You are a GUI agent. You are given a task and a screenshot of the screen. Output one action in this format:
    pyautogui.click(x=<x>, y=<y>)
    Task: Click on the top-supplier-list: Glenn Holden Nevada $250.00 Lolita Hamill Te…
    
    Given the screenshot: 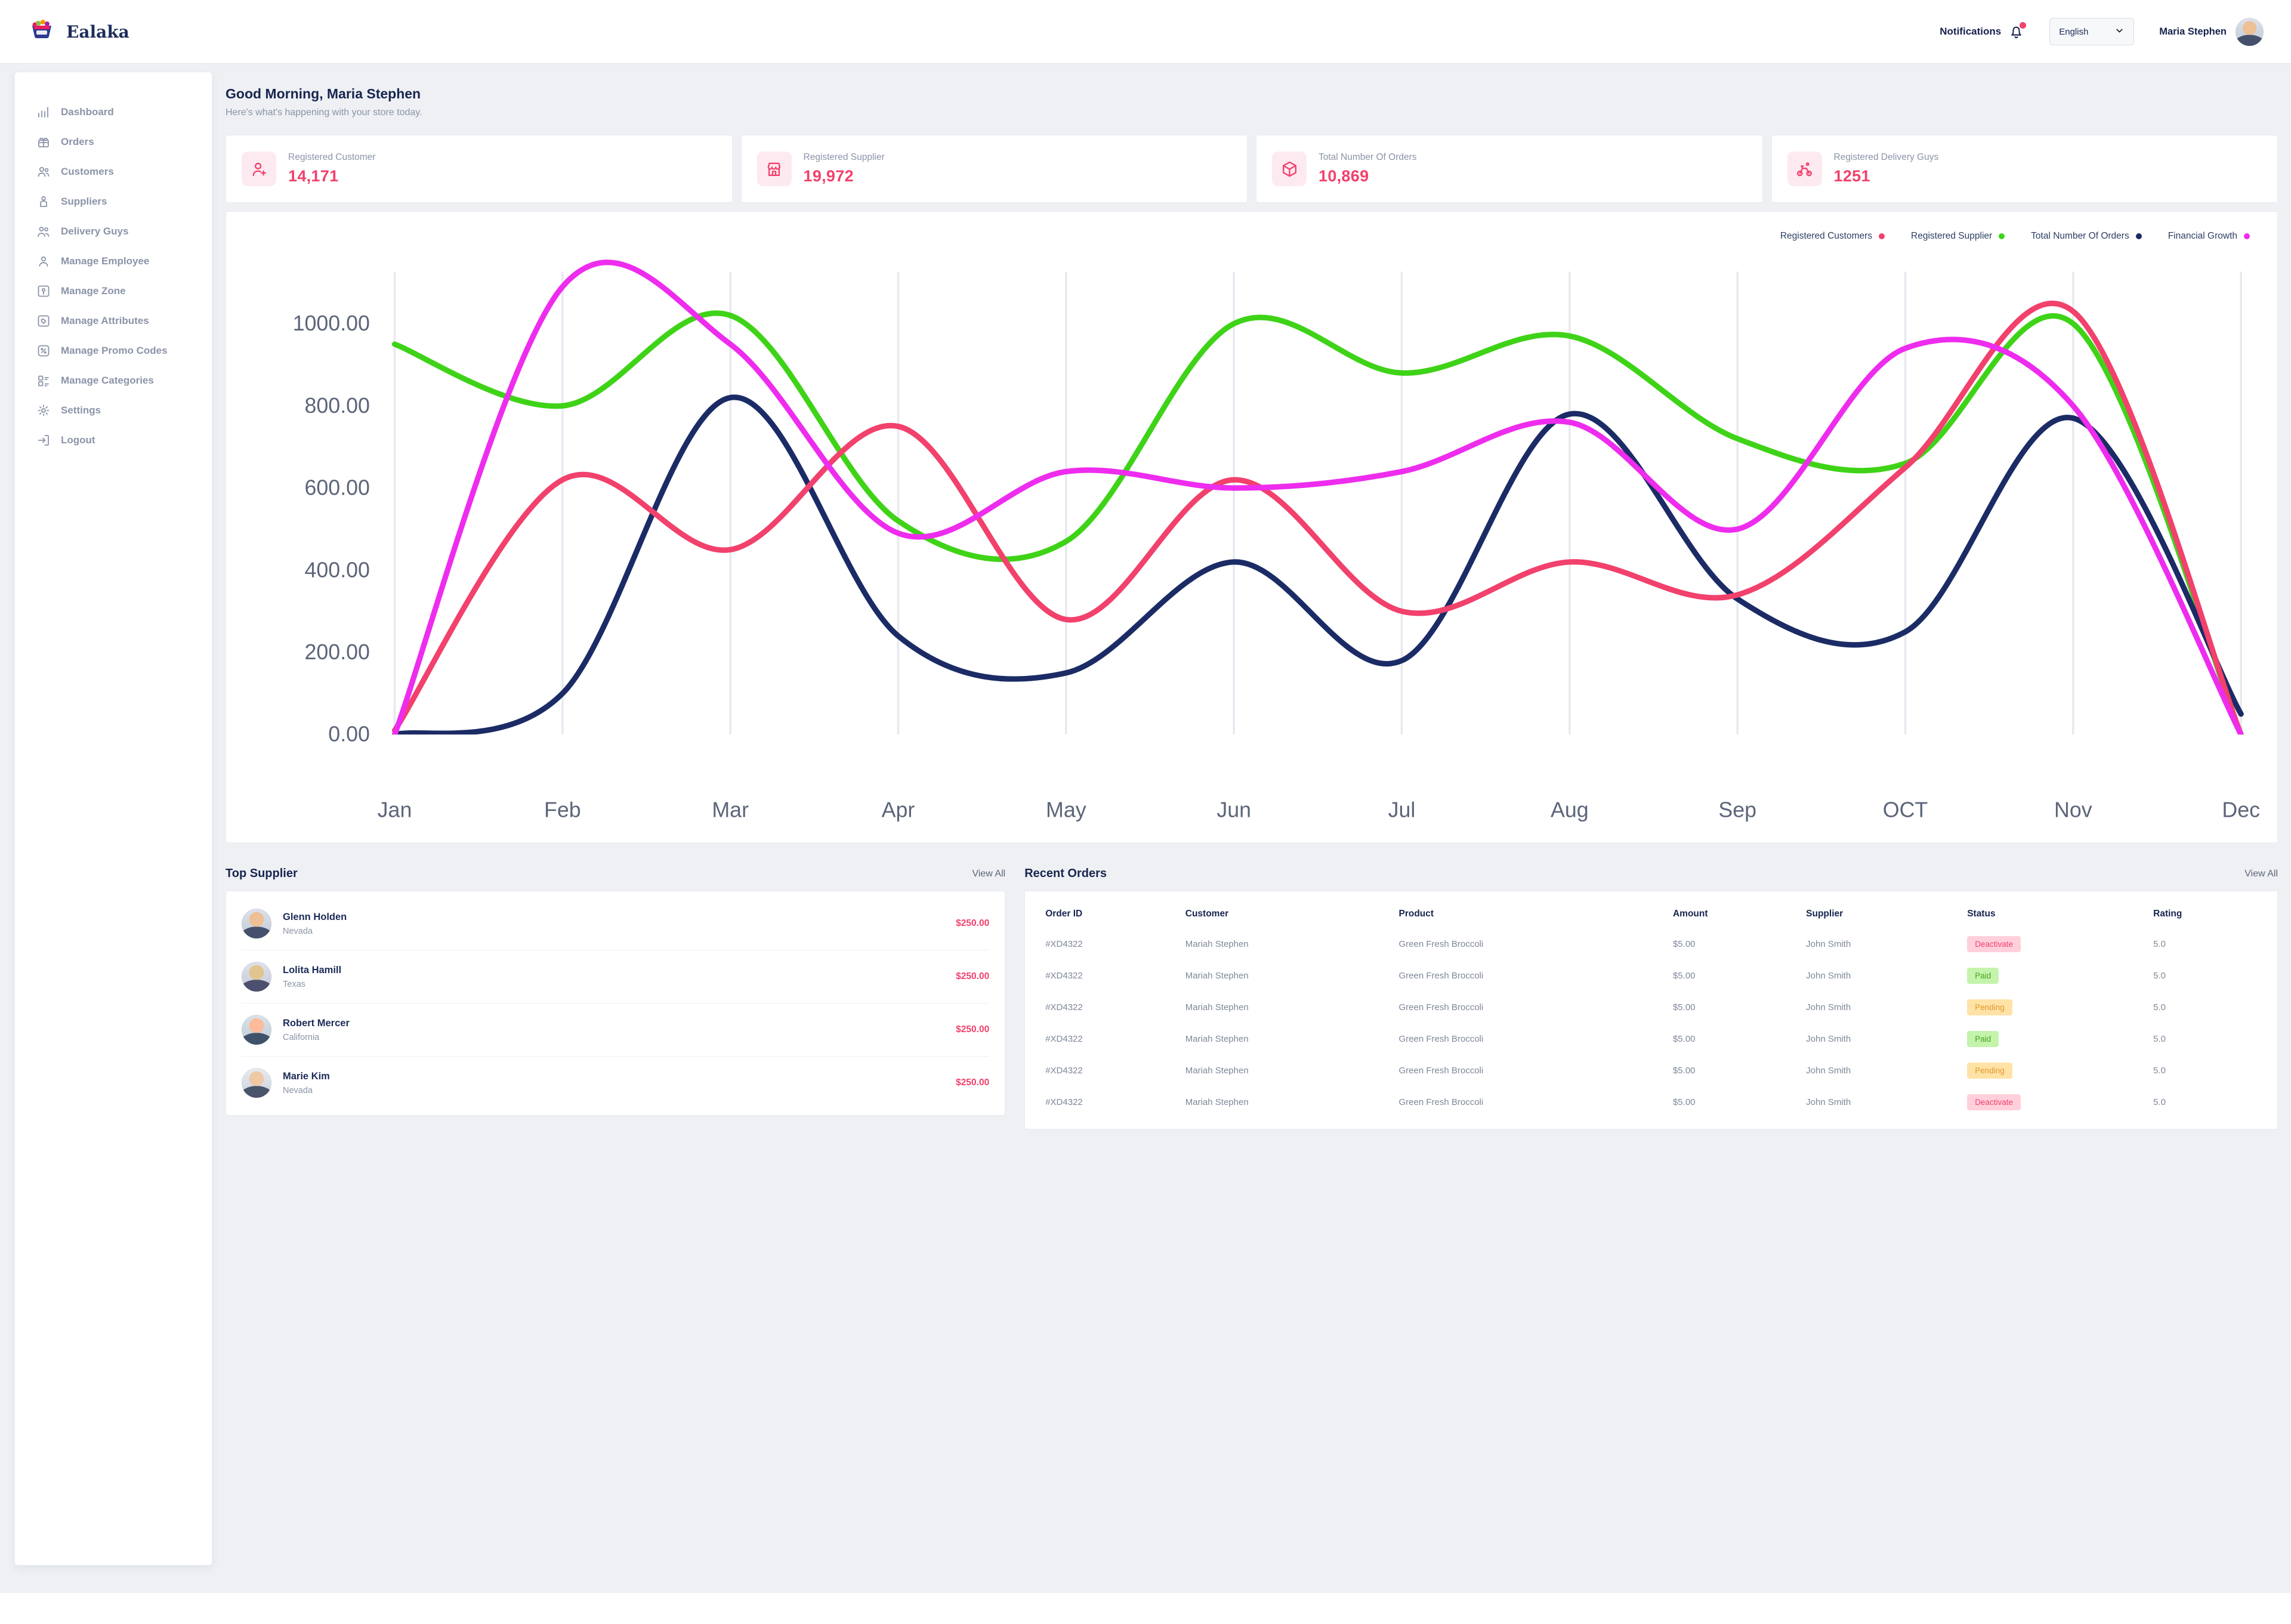 What is the action you would take?
    pyautogui.click(x=616, y=1003)
    